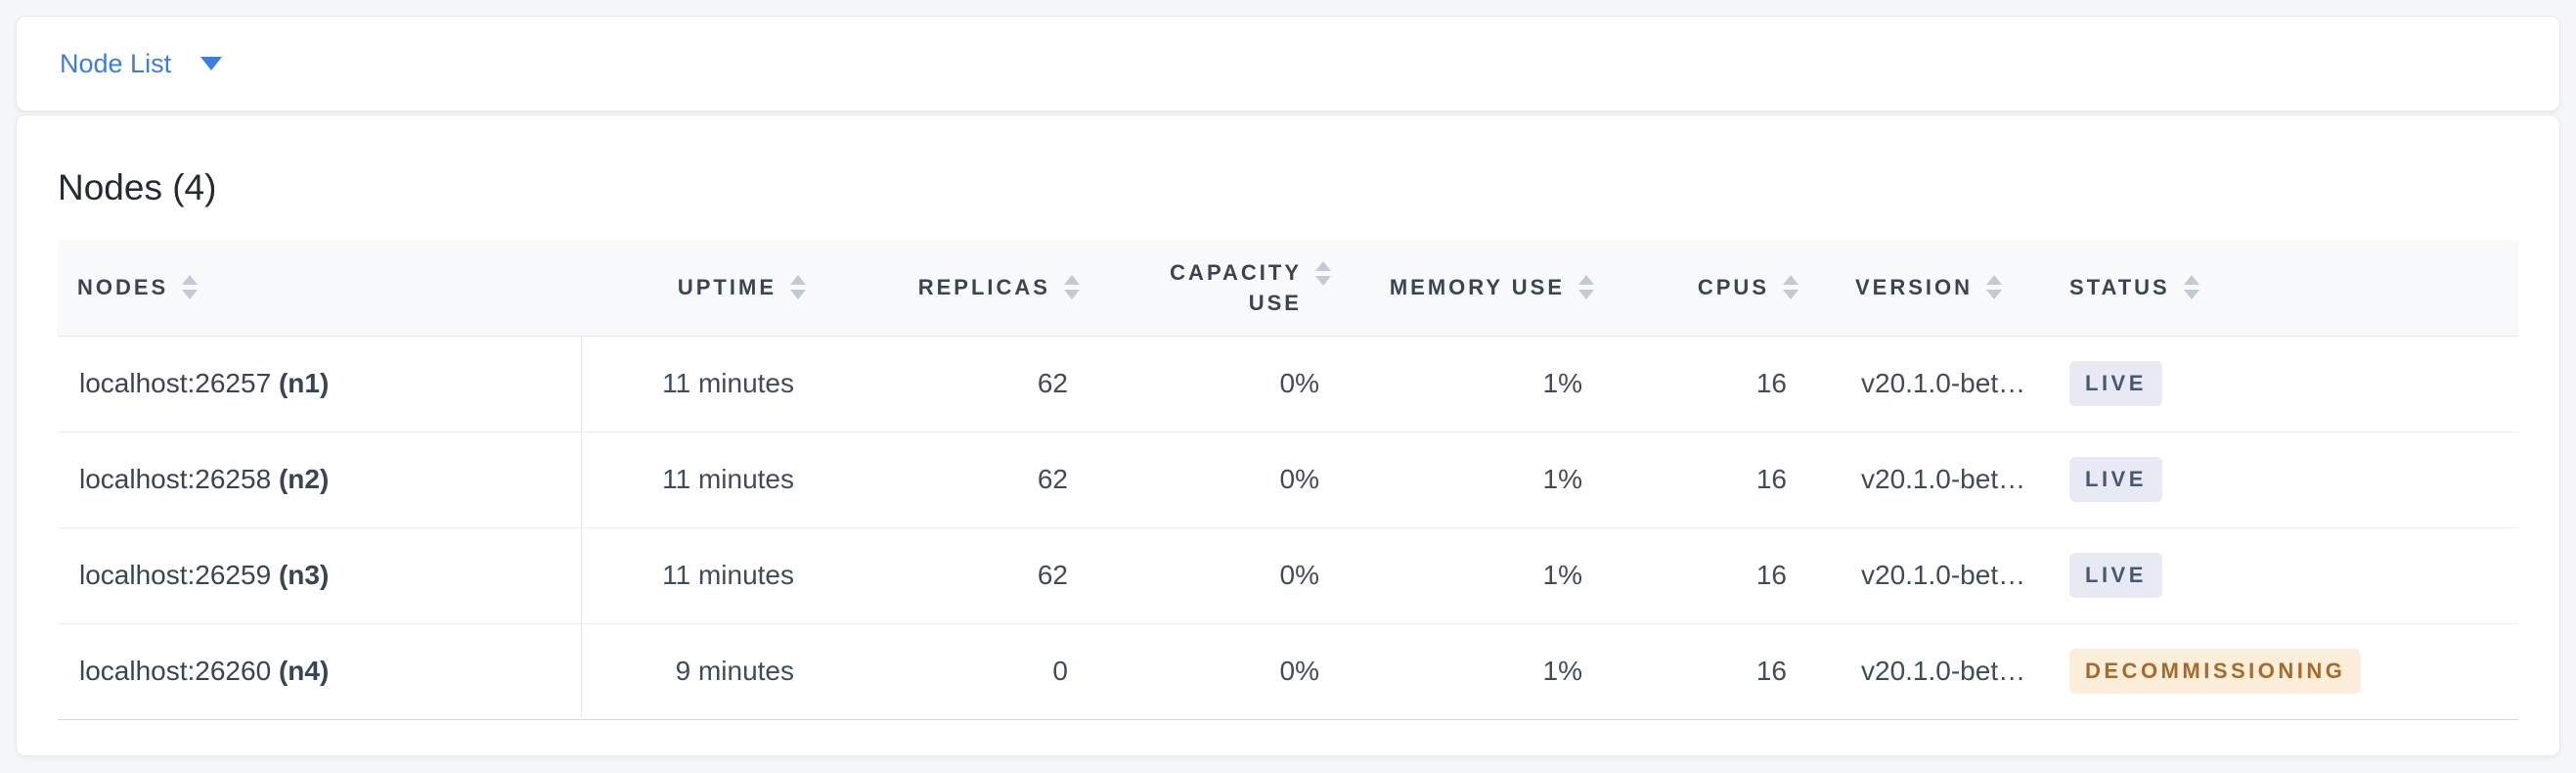 The height and width of the screenshot is (773, 2576). I want to click on uptime-cell: 9 minutes, so click(734, 671).